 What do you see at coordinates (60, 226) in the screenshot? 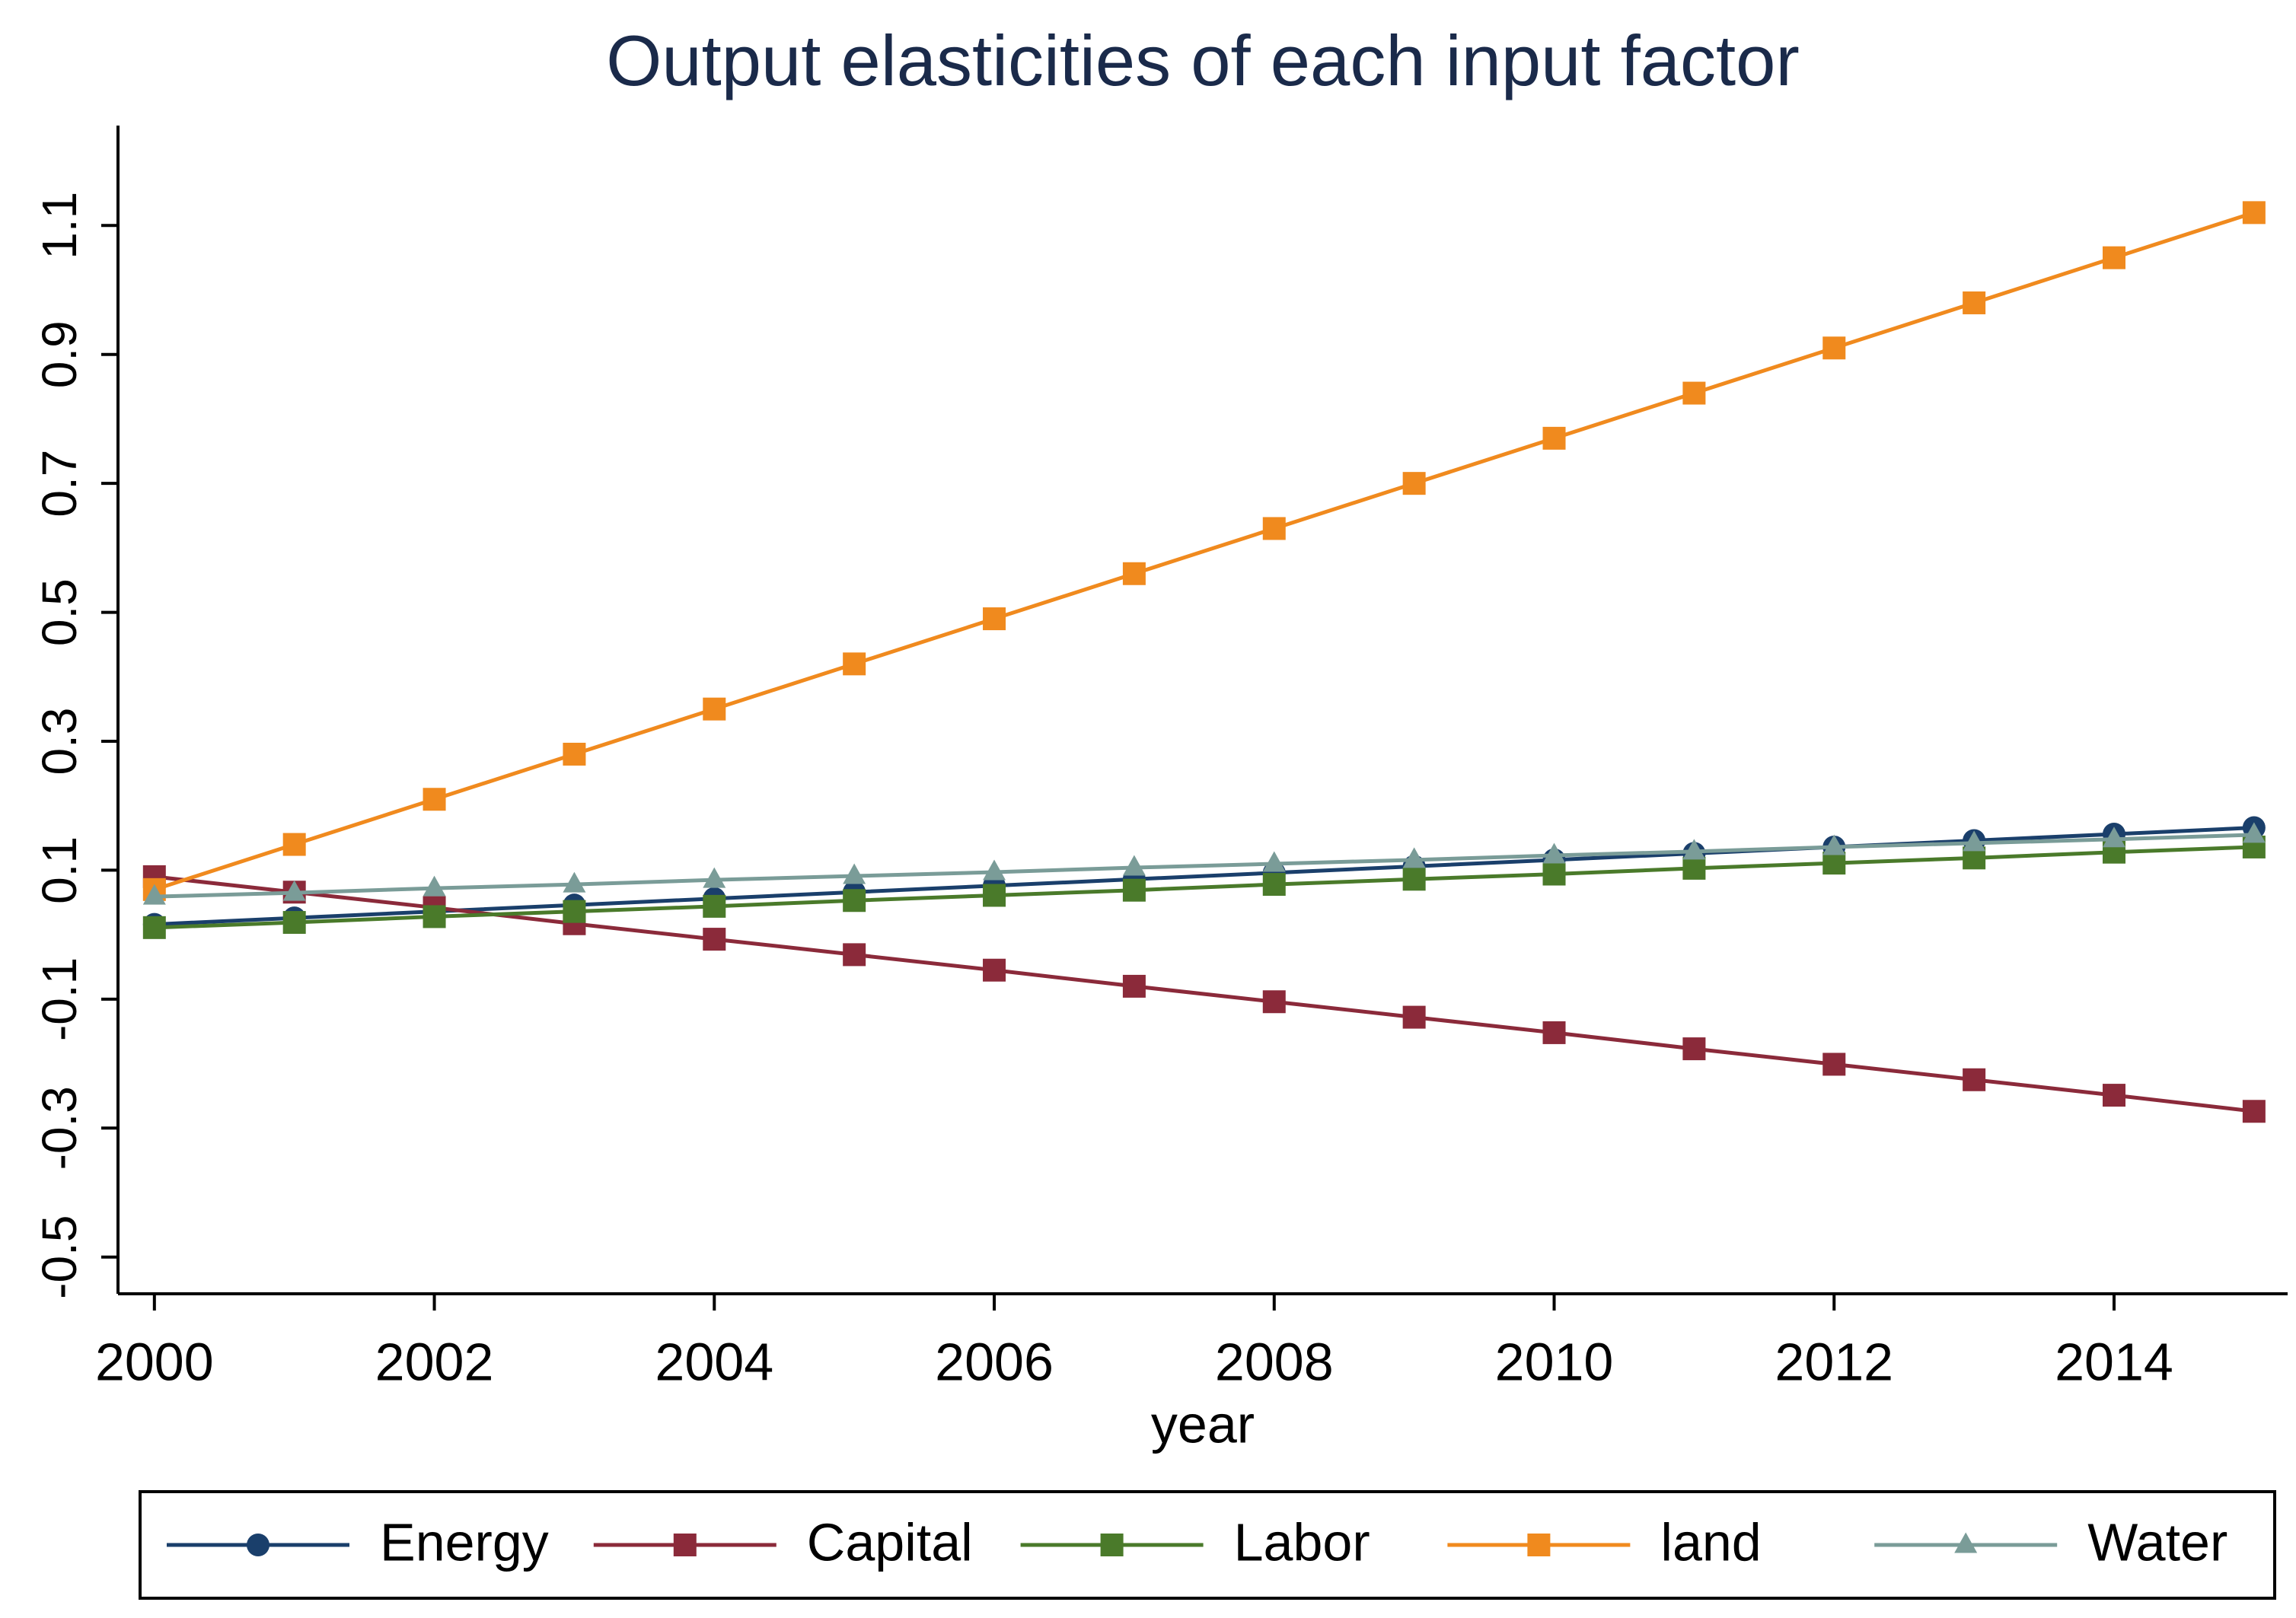
I see `y-tick-label: 1.1` at bounding box center [60, 226].